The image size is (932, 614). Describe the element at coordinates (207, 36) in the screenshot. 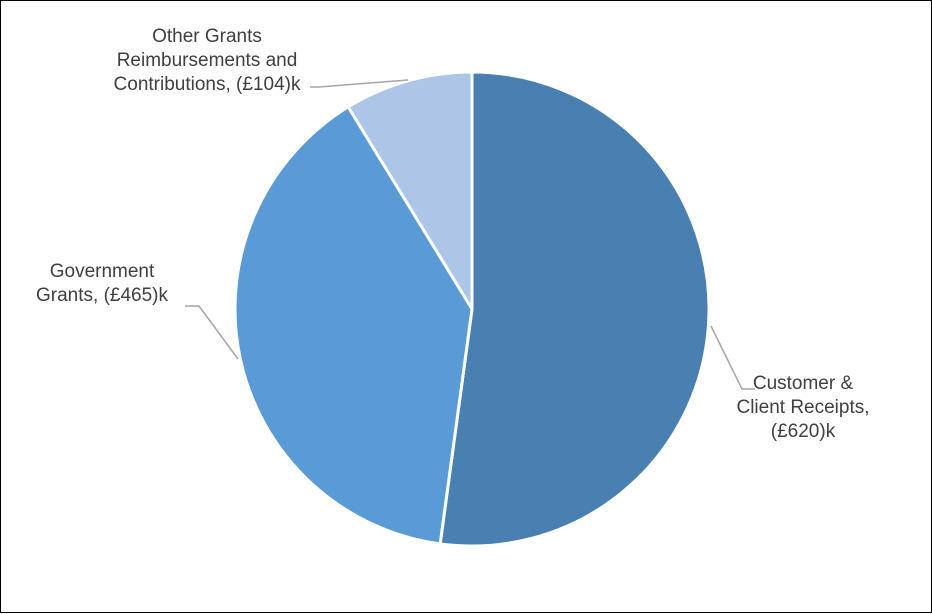

I see `slice-data-label-line: Other Grants` at that location.